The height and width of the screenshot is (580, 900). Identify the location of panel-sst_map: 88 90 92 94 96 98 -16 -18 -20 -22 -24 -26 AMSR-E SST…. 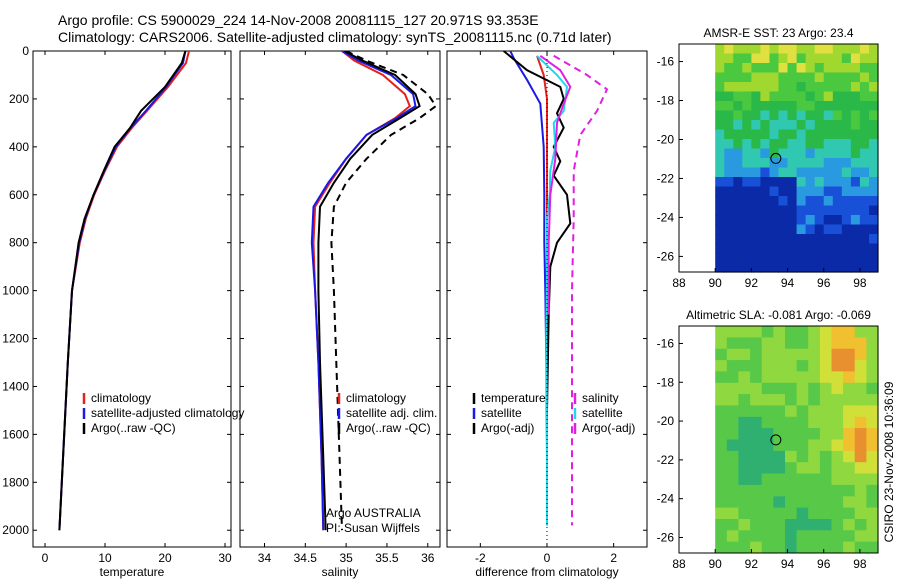
(768, 158).